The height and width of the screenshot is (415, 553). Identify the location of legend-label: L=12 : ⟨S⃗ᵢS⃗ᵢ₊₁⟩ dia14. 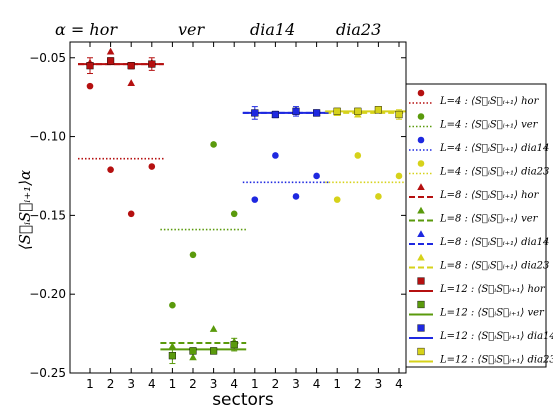
(496, 336).